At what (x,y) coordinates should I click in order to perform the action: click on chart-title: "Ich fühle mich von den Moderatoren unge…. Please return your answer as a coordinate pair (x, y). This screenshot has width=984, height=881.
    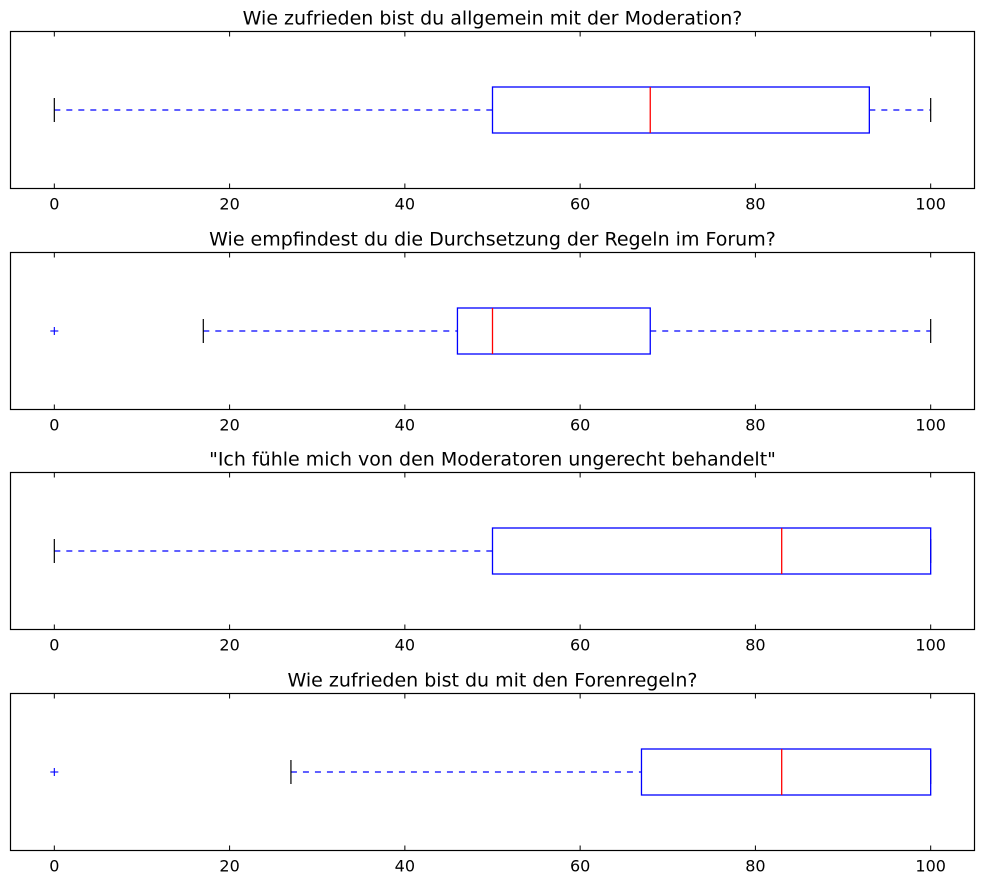
    Looking at the image, I should click on (492, 460).